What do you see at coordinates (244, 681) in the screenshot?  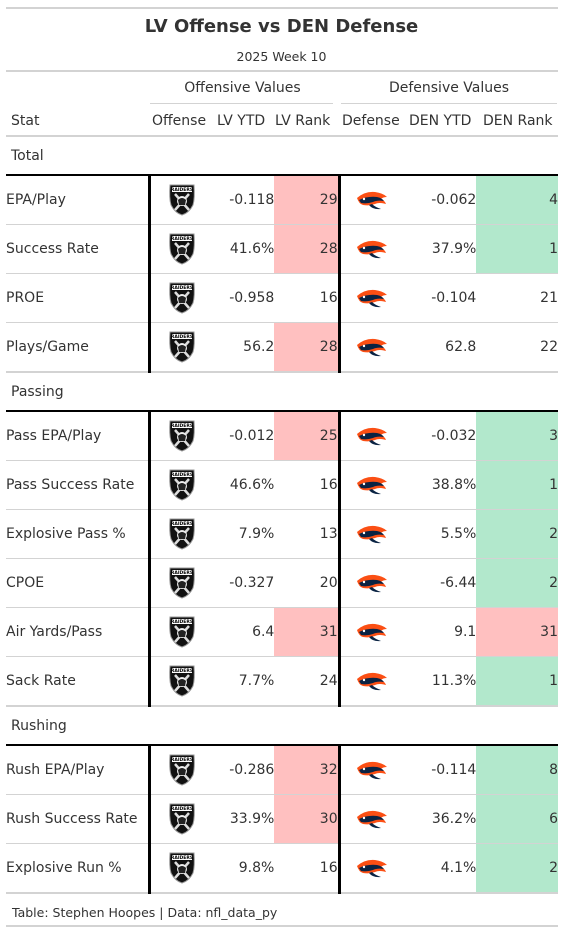 I see `lv-ytd-value: 7.7%` at bounding box center [244, 681].